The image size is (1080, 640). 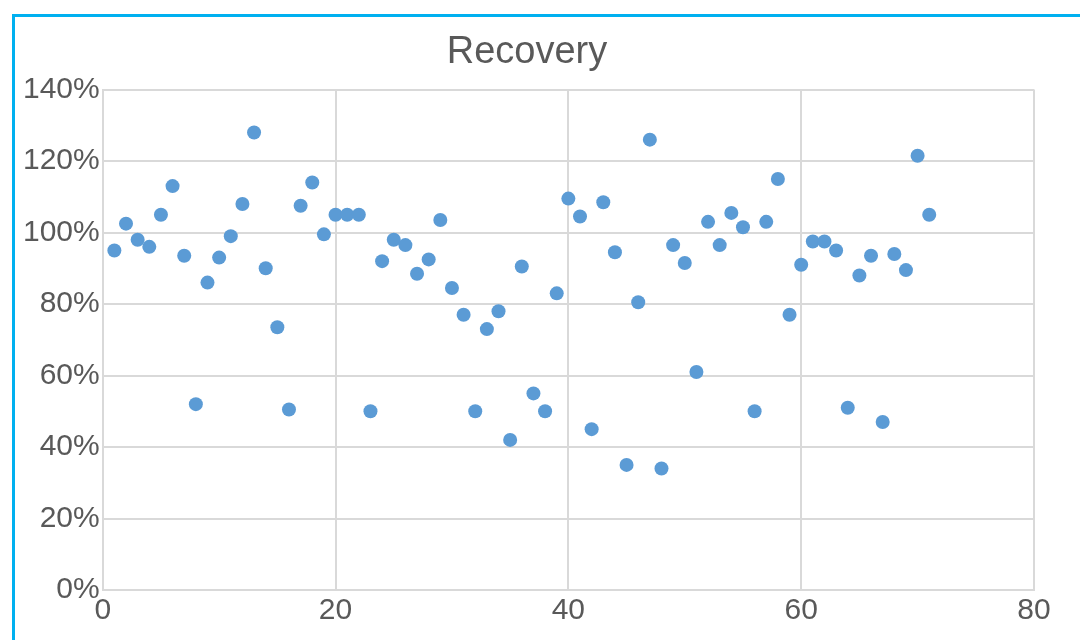 What do you see at coordinates (69, 302) in the screenshot?
I see `y-tick-label: 80%` at bounding box center [69, 302].